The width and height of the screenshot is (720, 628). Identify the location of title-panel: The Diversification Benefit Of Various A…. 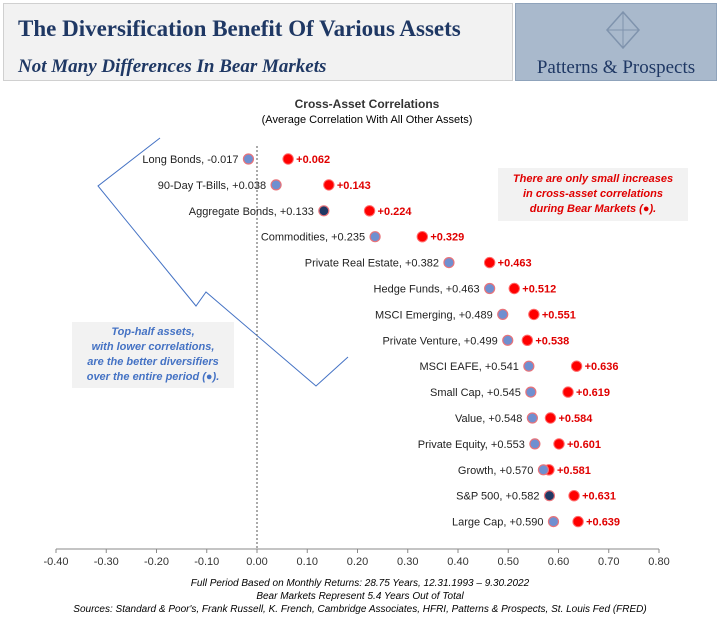
(258, 42).